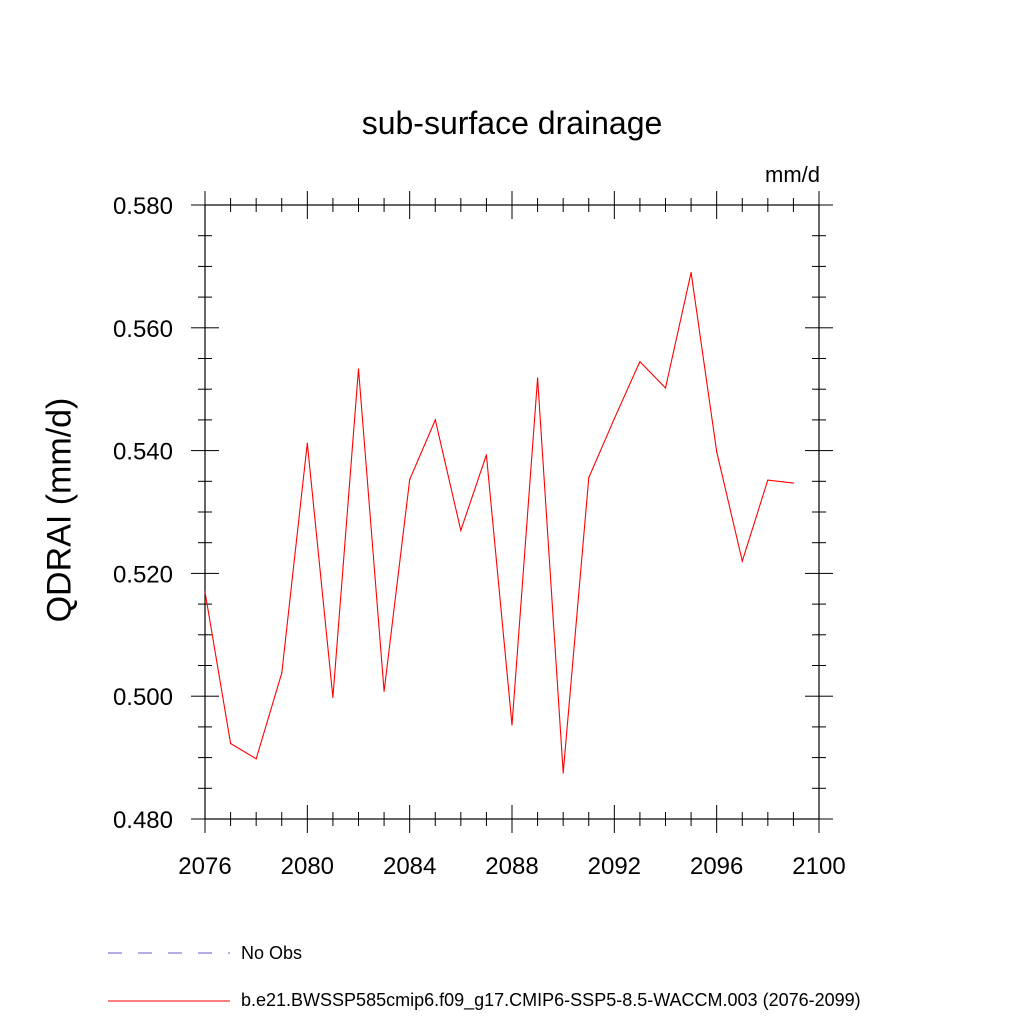 The image size is (1024, 1024). What do you see at coordinates (792, 174) in the screenshot?
I see `units-label: mm/d` at bounding box center [792, 174].